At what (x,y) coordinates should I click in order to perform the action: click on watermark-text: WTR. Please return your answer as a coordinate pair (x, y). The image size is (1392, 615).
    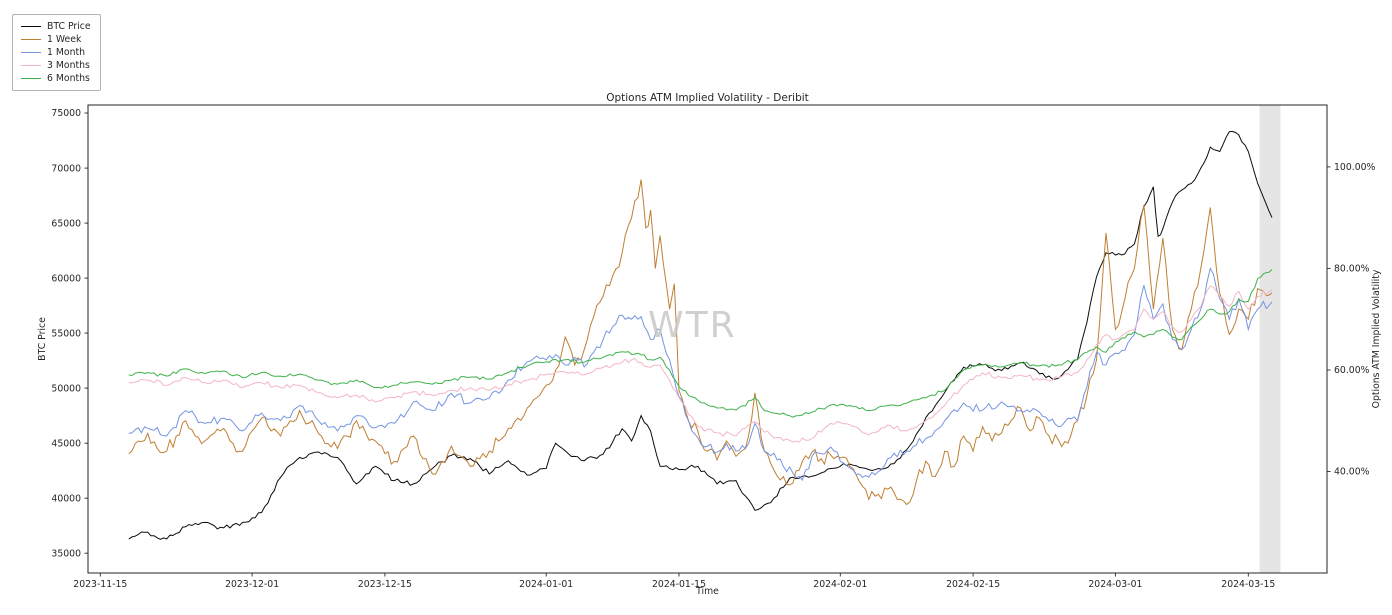
    Looking at the image, I should click on (692, 325).